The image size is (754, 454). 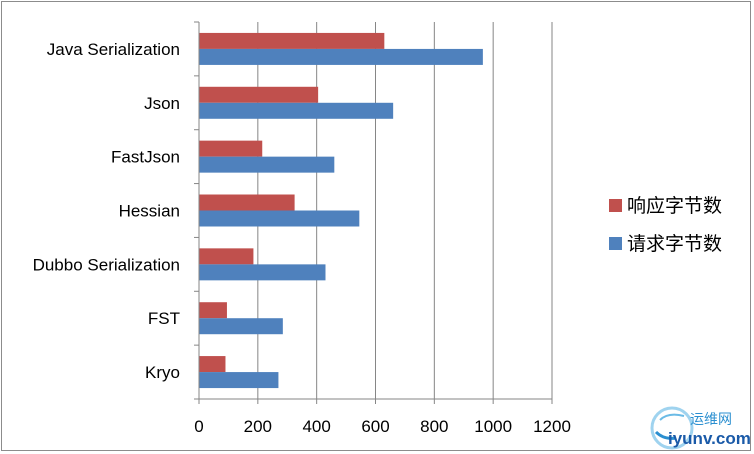 What do you see at coordinates (672, 428) in the screenshot?
I see `watermark-logo-icon` at bounding box center [672, 428].